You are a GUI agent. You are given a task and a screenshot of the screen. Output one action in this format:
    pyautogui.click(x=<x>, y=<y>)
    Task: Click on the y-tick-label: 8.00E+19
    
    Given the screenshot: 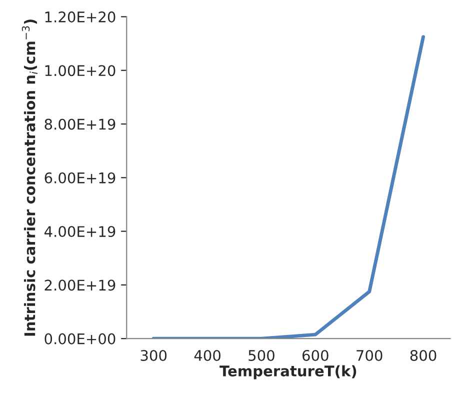 What is the action you would take?
    pyautogui.click(x=80, y=124)
    